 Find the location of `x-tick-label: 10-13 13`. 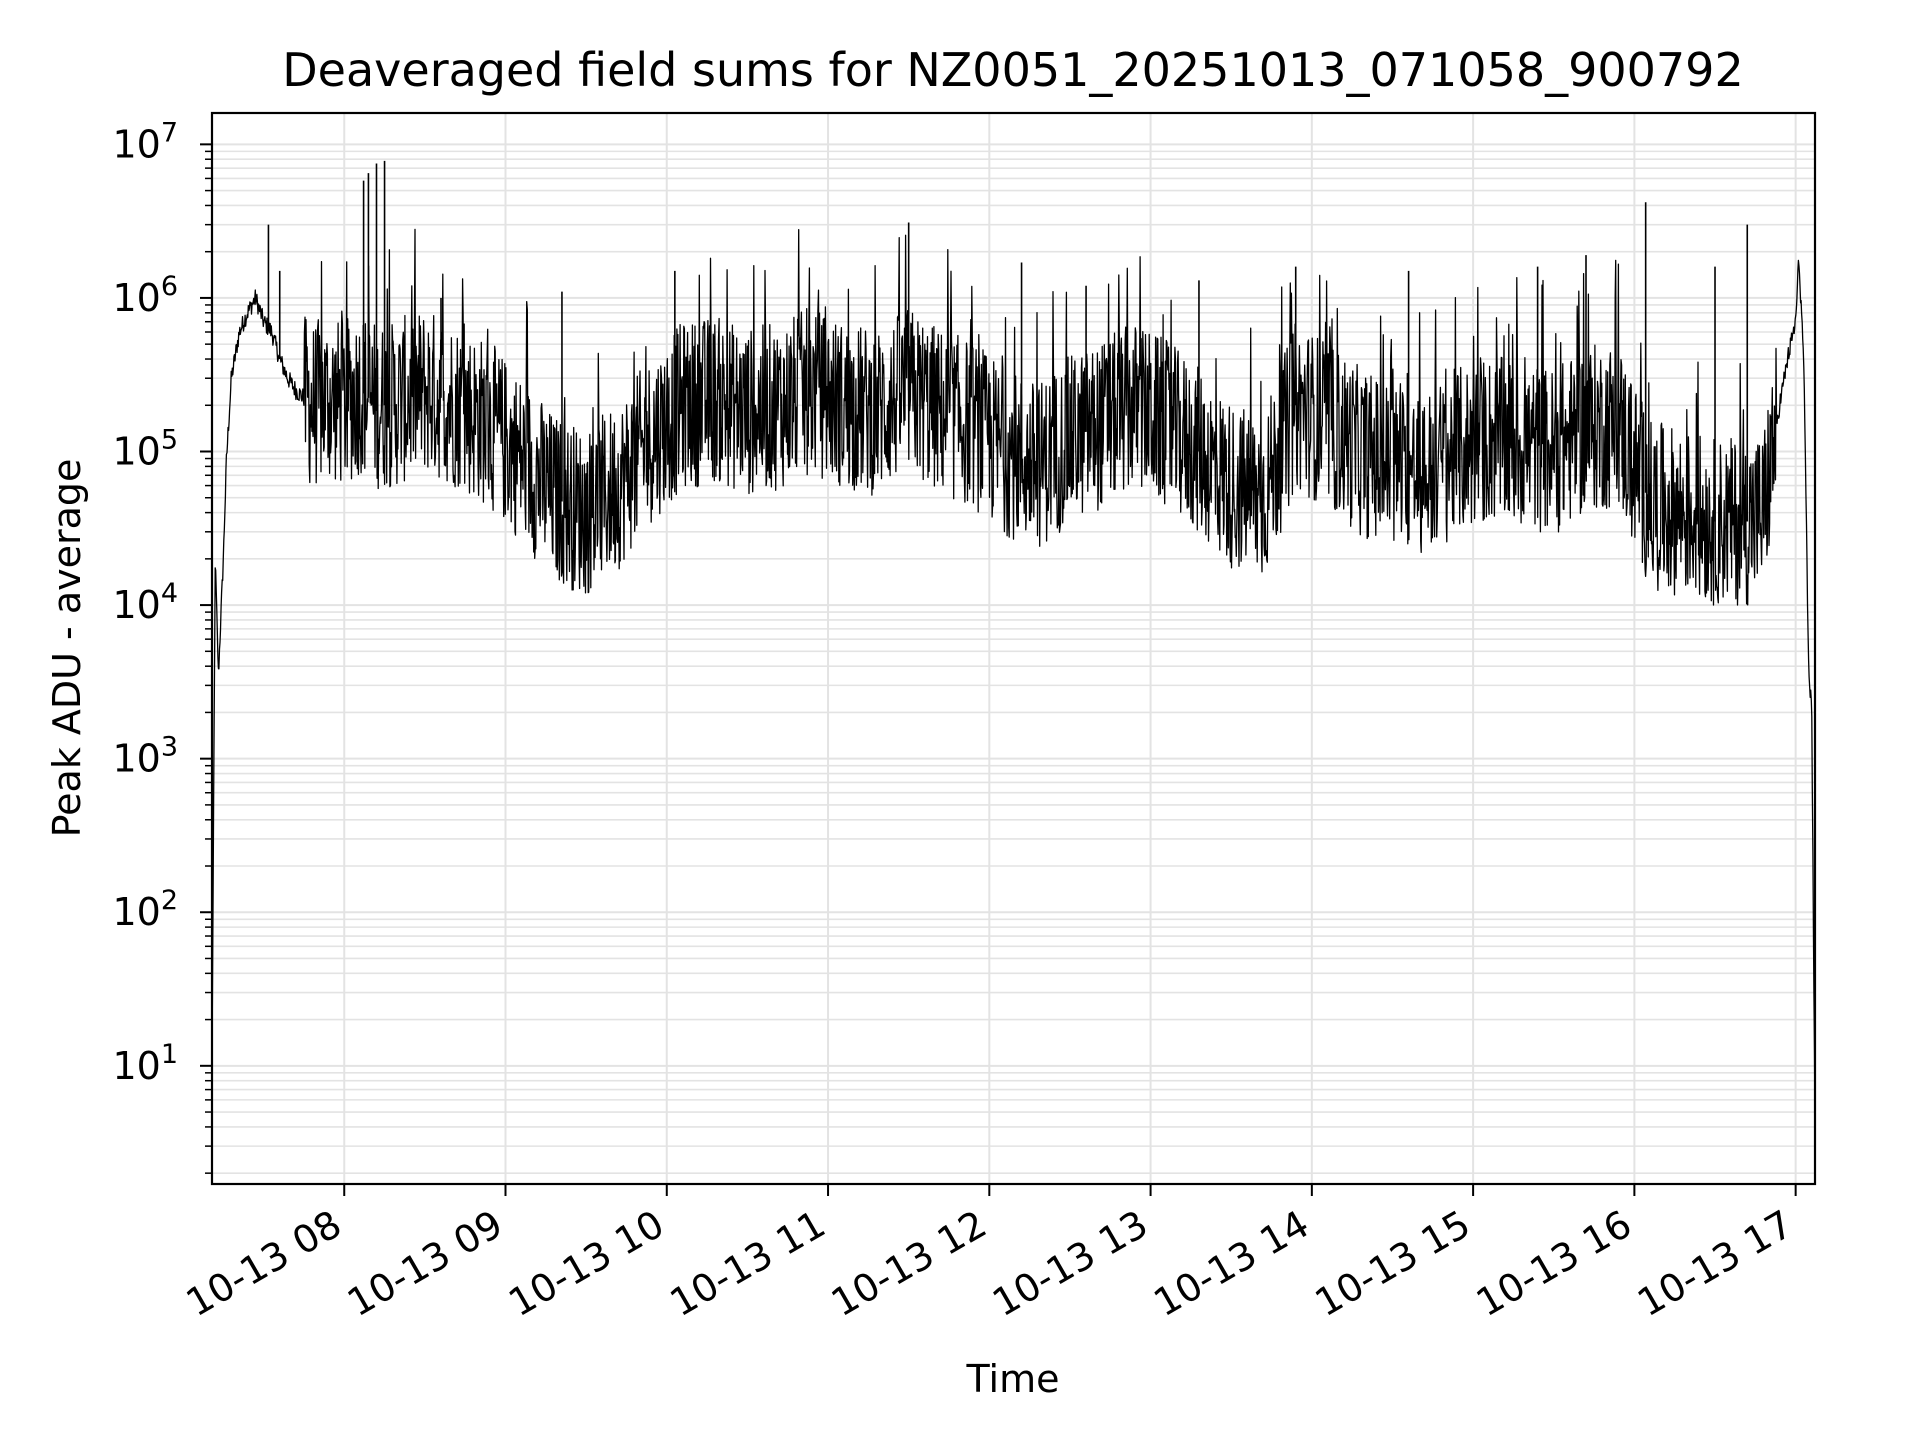

x-tick-label: 10-13 13 is located at coordinates (1070, 1264).